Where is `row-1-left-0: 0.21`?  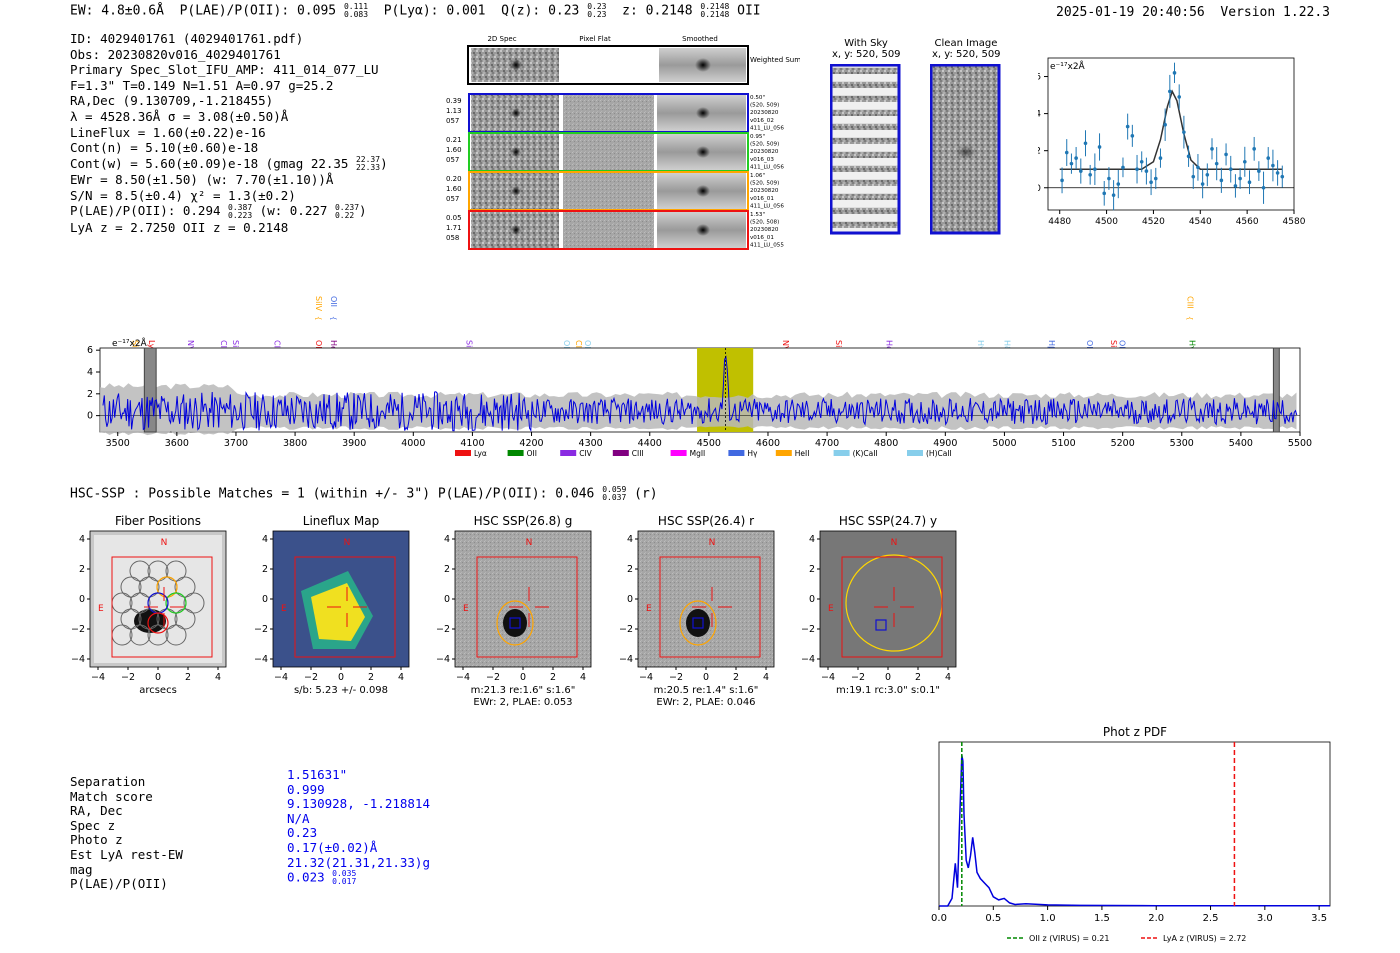 row-1-left-0: 0.21 is located at coordinates (454, 140).